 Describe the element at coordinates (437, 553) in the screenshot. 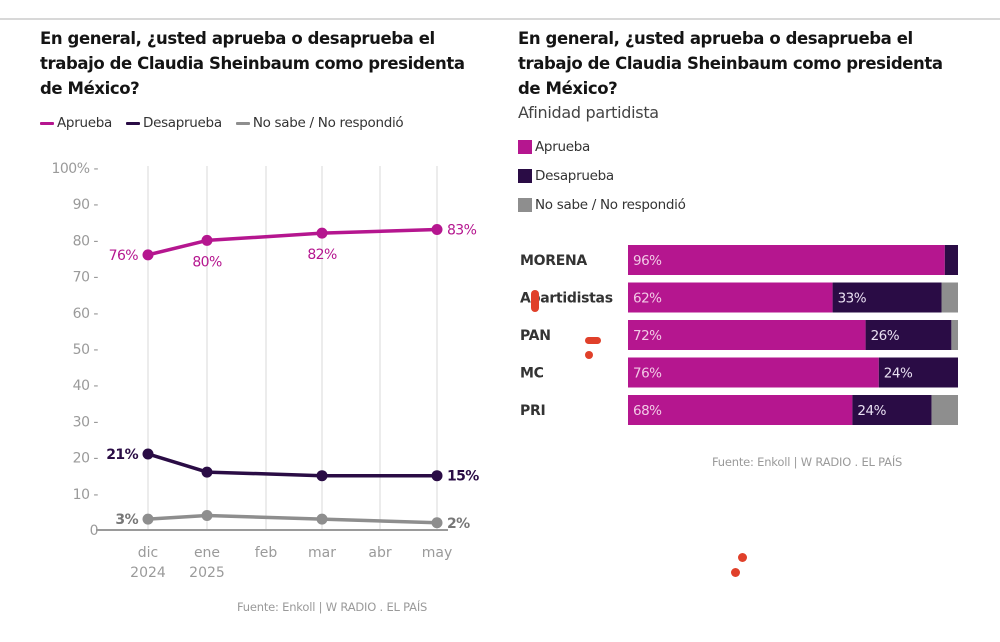

I see `x-tick-label: may` at that location.